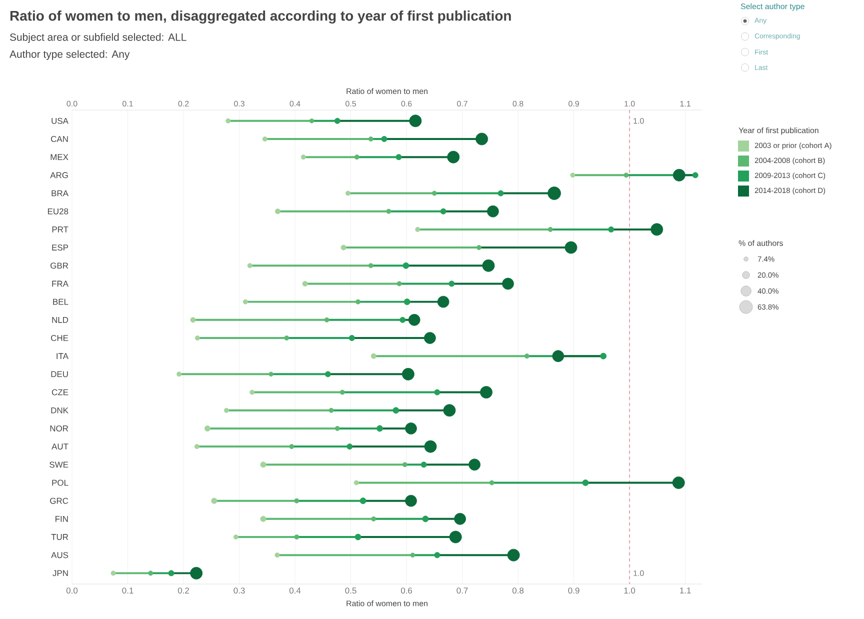 The image size is (864, 619). Describe the element at coordinates (630, 591) in the screenshot. I see `x-tick-label: 1.0` at that location.